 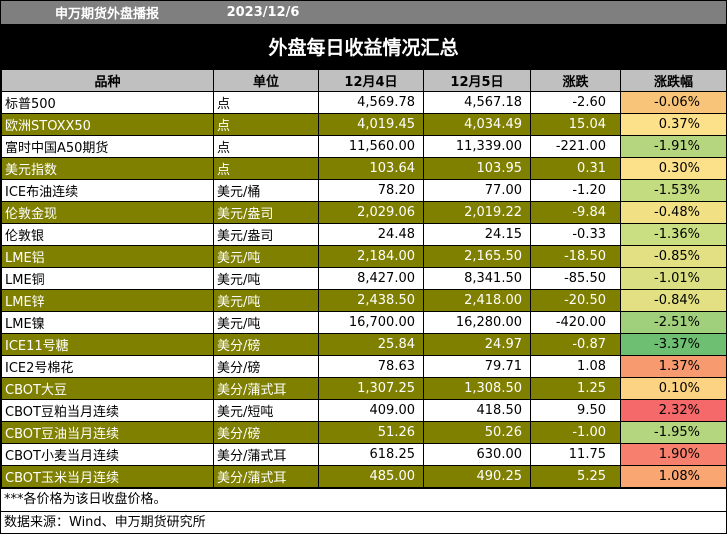 I want to click on cell-change: -18.50, so click(x=575, y=256).